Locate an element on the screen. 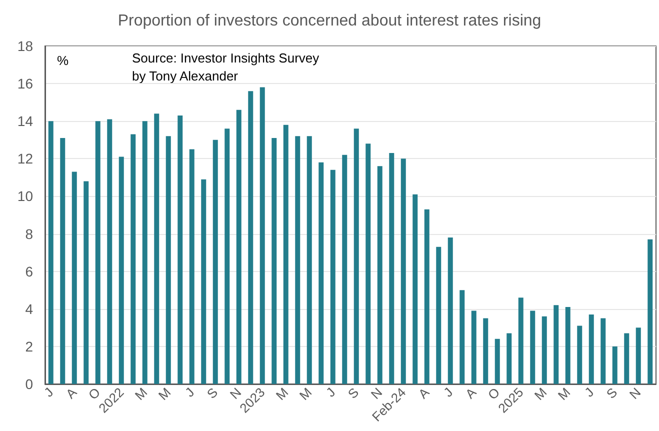  y-tick-label: 4 is located at coordinates (29, 308).